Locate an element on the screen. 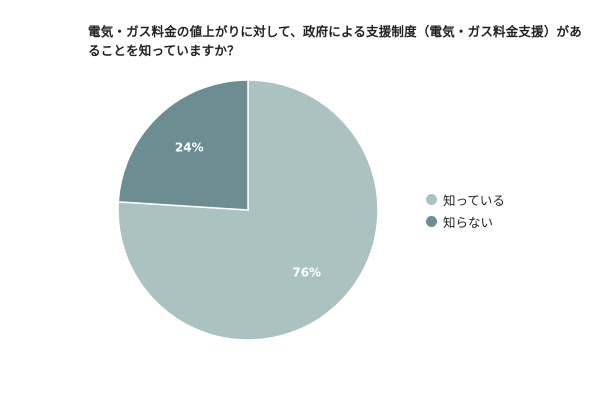 The height and width of the screenshot is (400, 600). legend: 知っている 知らない is located at coordinates (465, 211).